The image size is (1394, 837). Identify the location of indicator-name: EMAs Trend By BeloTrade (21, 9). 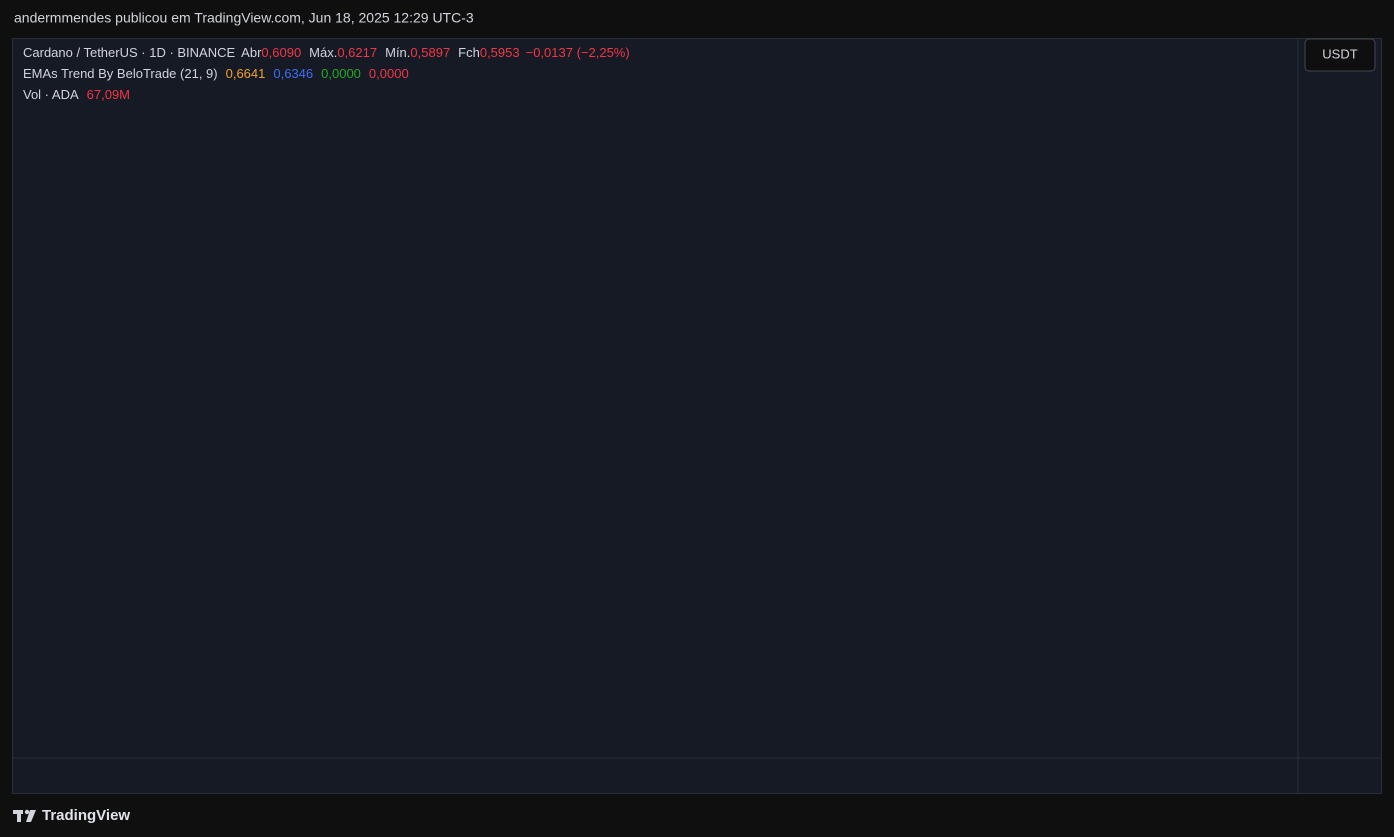
(120, 73).